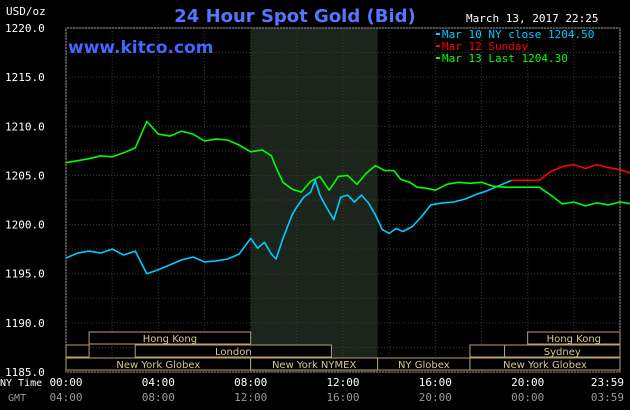 The width and height of the screenshot is (630, 410). What do you see at coordinates (607, 382) in the screenshot?
I see `x-tick-label-ny: 23:59` at bounding box center [607, 382].